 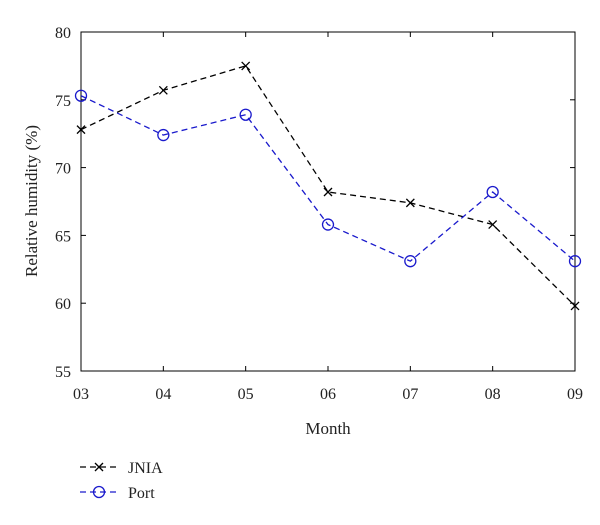 What do you see at coordinates (63, 101) in the screenshot?
I see `y-tick-label: 75` at bounding box center [63, 101].